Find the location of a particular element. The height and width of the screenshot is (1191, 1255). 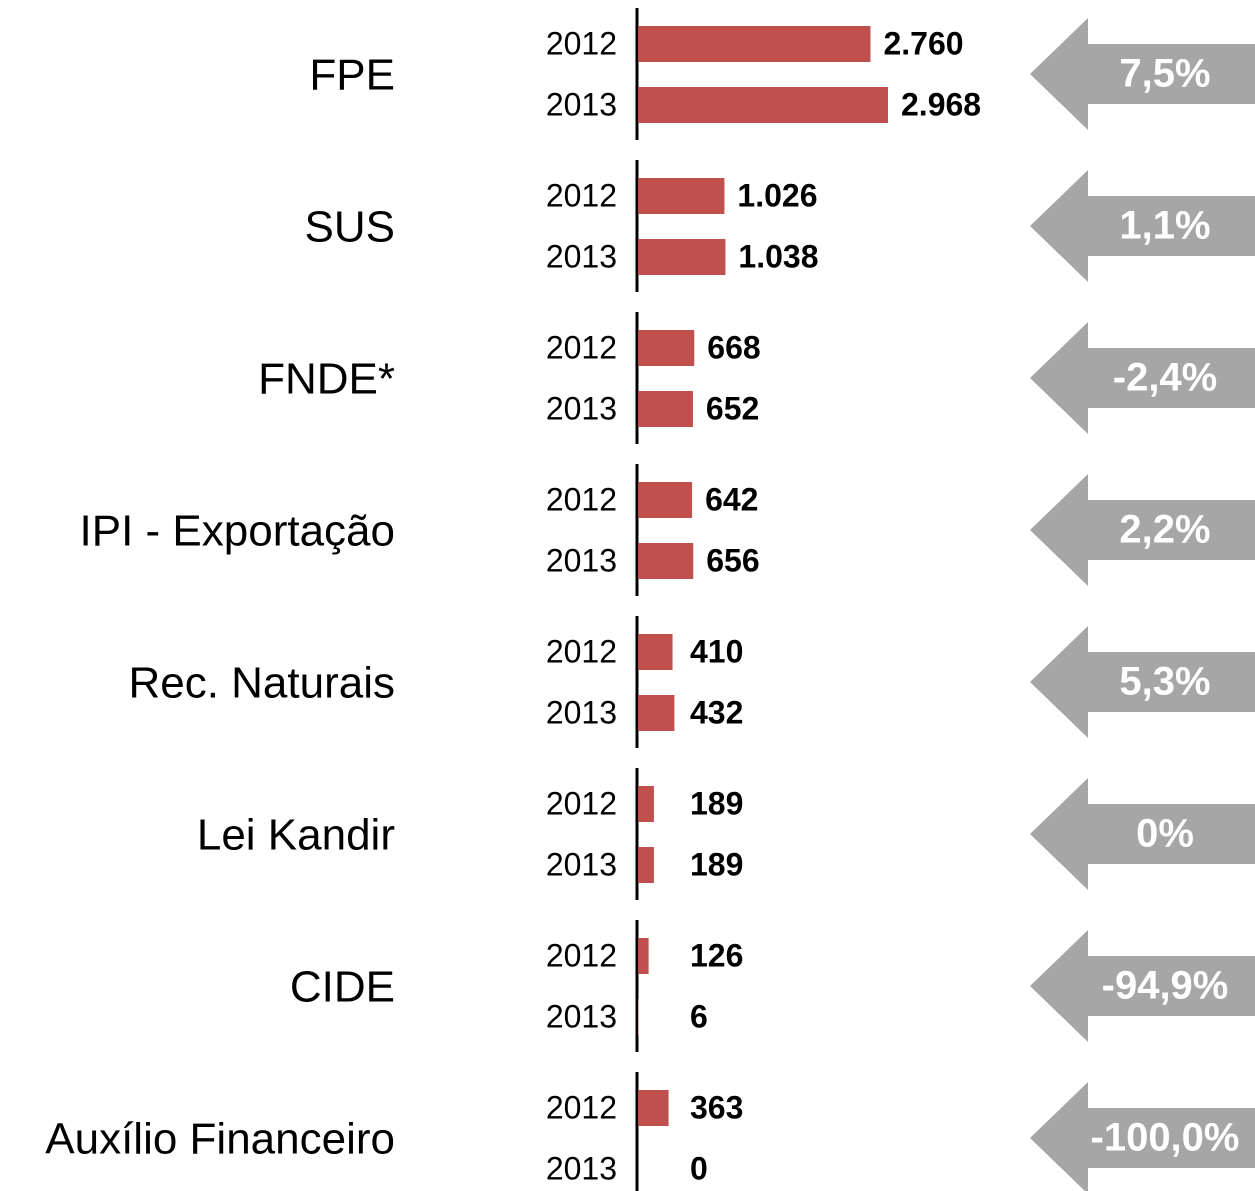

category-label: Lei Kandir is located at coordinates (296, 835).